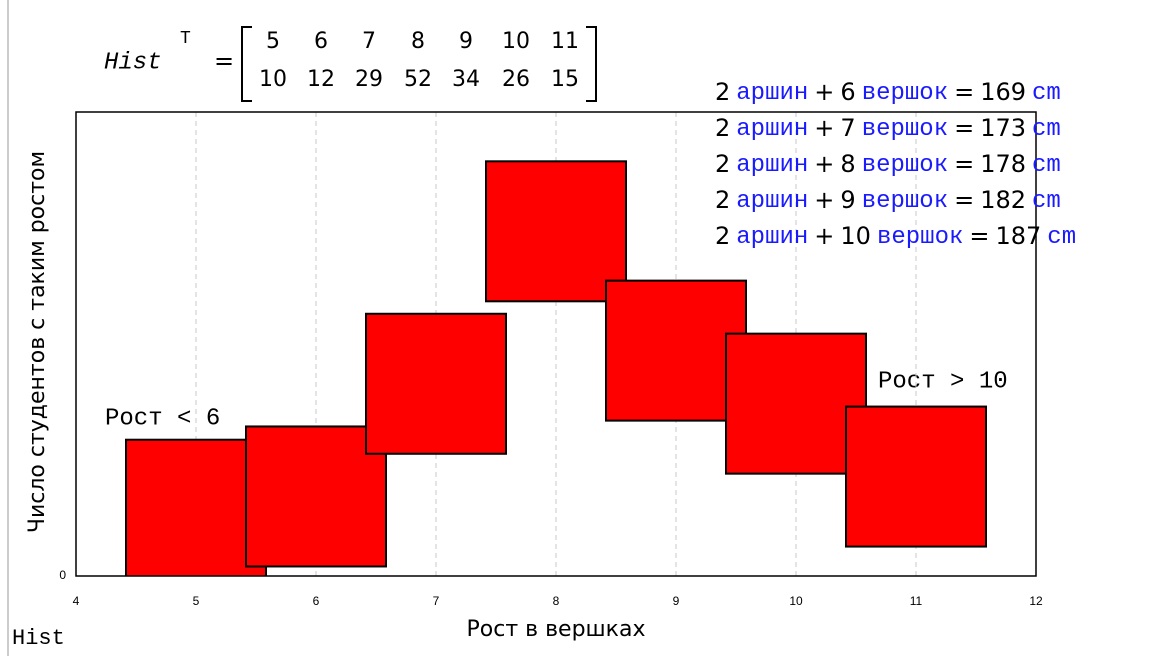  I want to click on conversion-line: 2 аршин +6 вершок = 169 cm, so click(888, 92).